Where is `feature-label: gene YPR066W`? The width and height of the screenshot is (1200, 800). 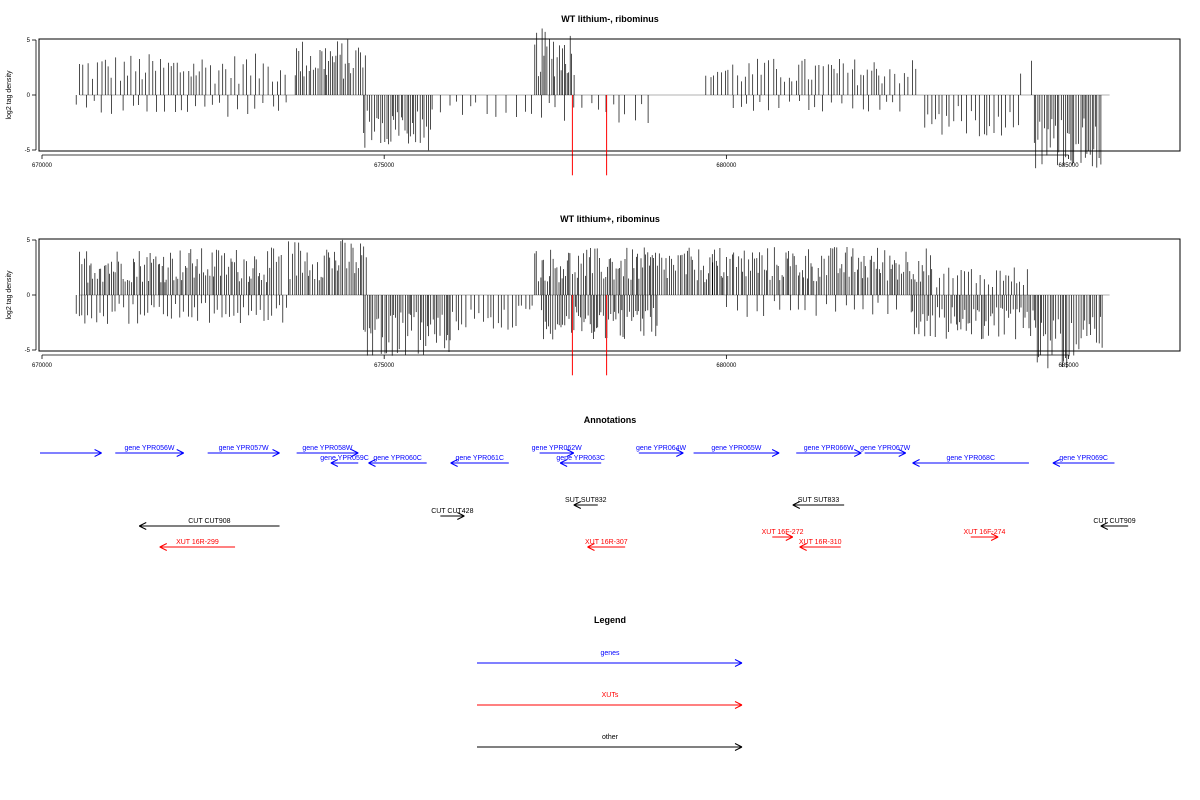
feature-label: gene YPR066W is located at coordinates (829, 448).